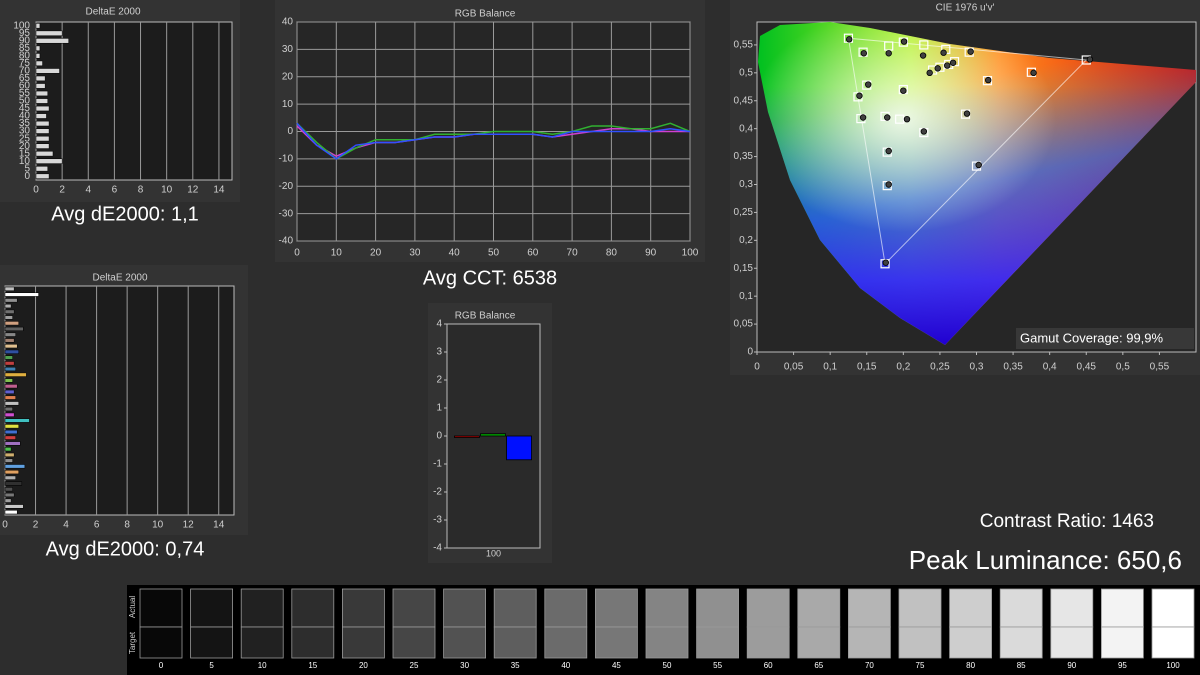 The height and width of the screenshot is (675, 1200). Describe the element at coordinates (193, 190) in the screenshot. I see `x-tick-label: 12` at that location.